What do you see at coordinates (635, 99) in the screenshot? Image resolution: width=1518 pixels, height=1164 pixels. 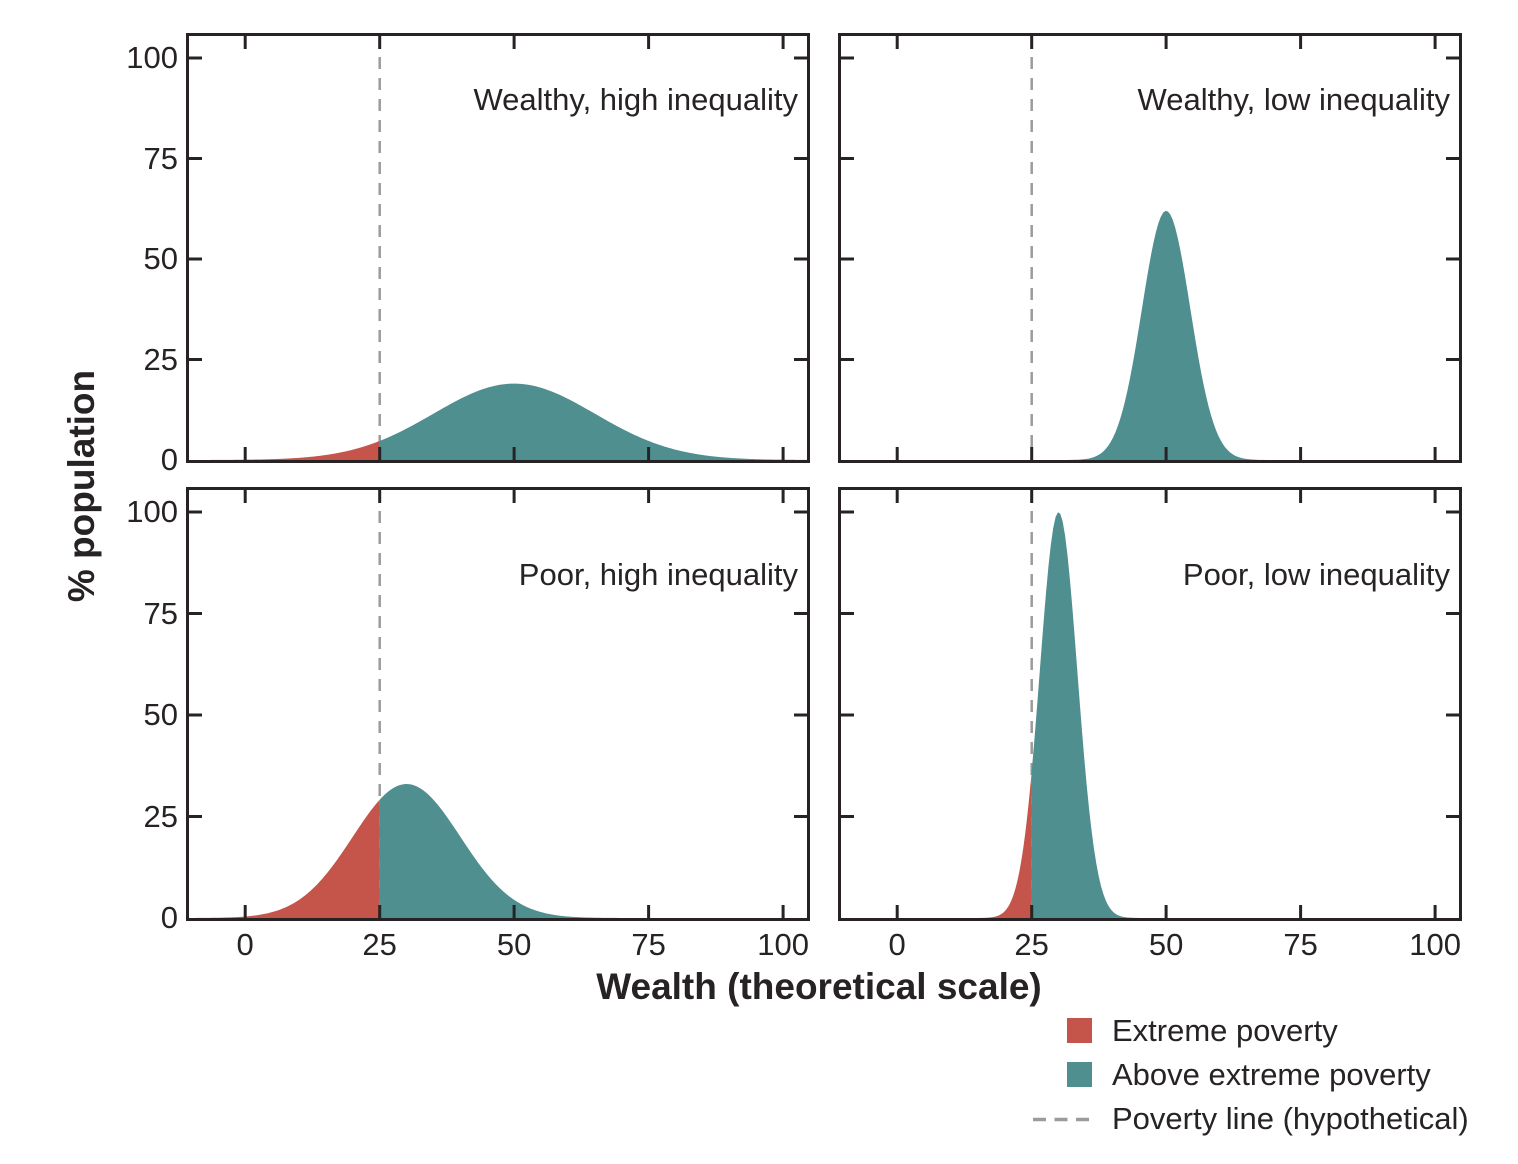 I see `panel-title: Wealthy, high inequality` at bounding box center [635, 99].